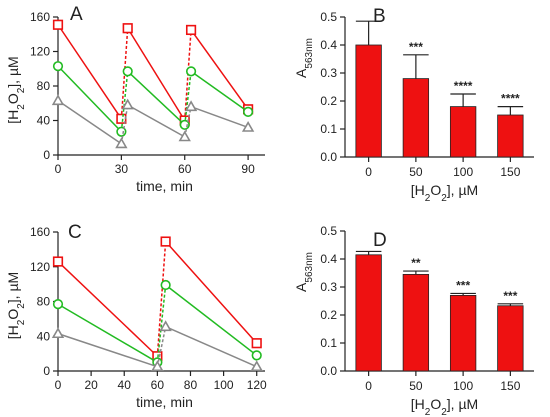 This screenshot has width=550, height=417. What do you see at coordinates (248, 169) in the screenshot?
I see `x-tick-label: 90` at bounding box center [248, 169].